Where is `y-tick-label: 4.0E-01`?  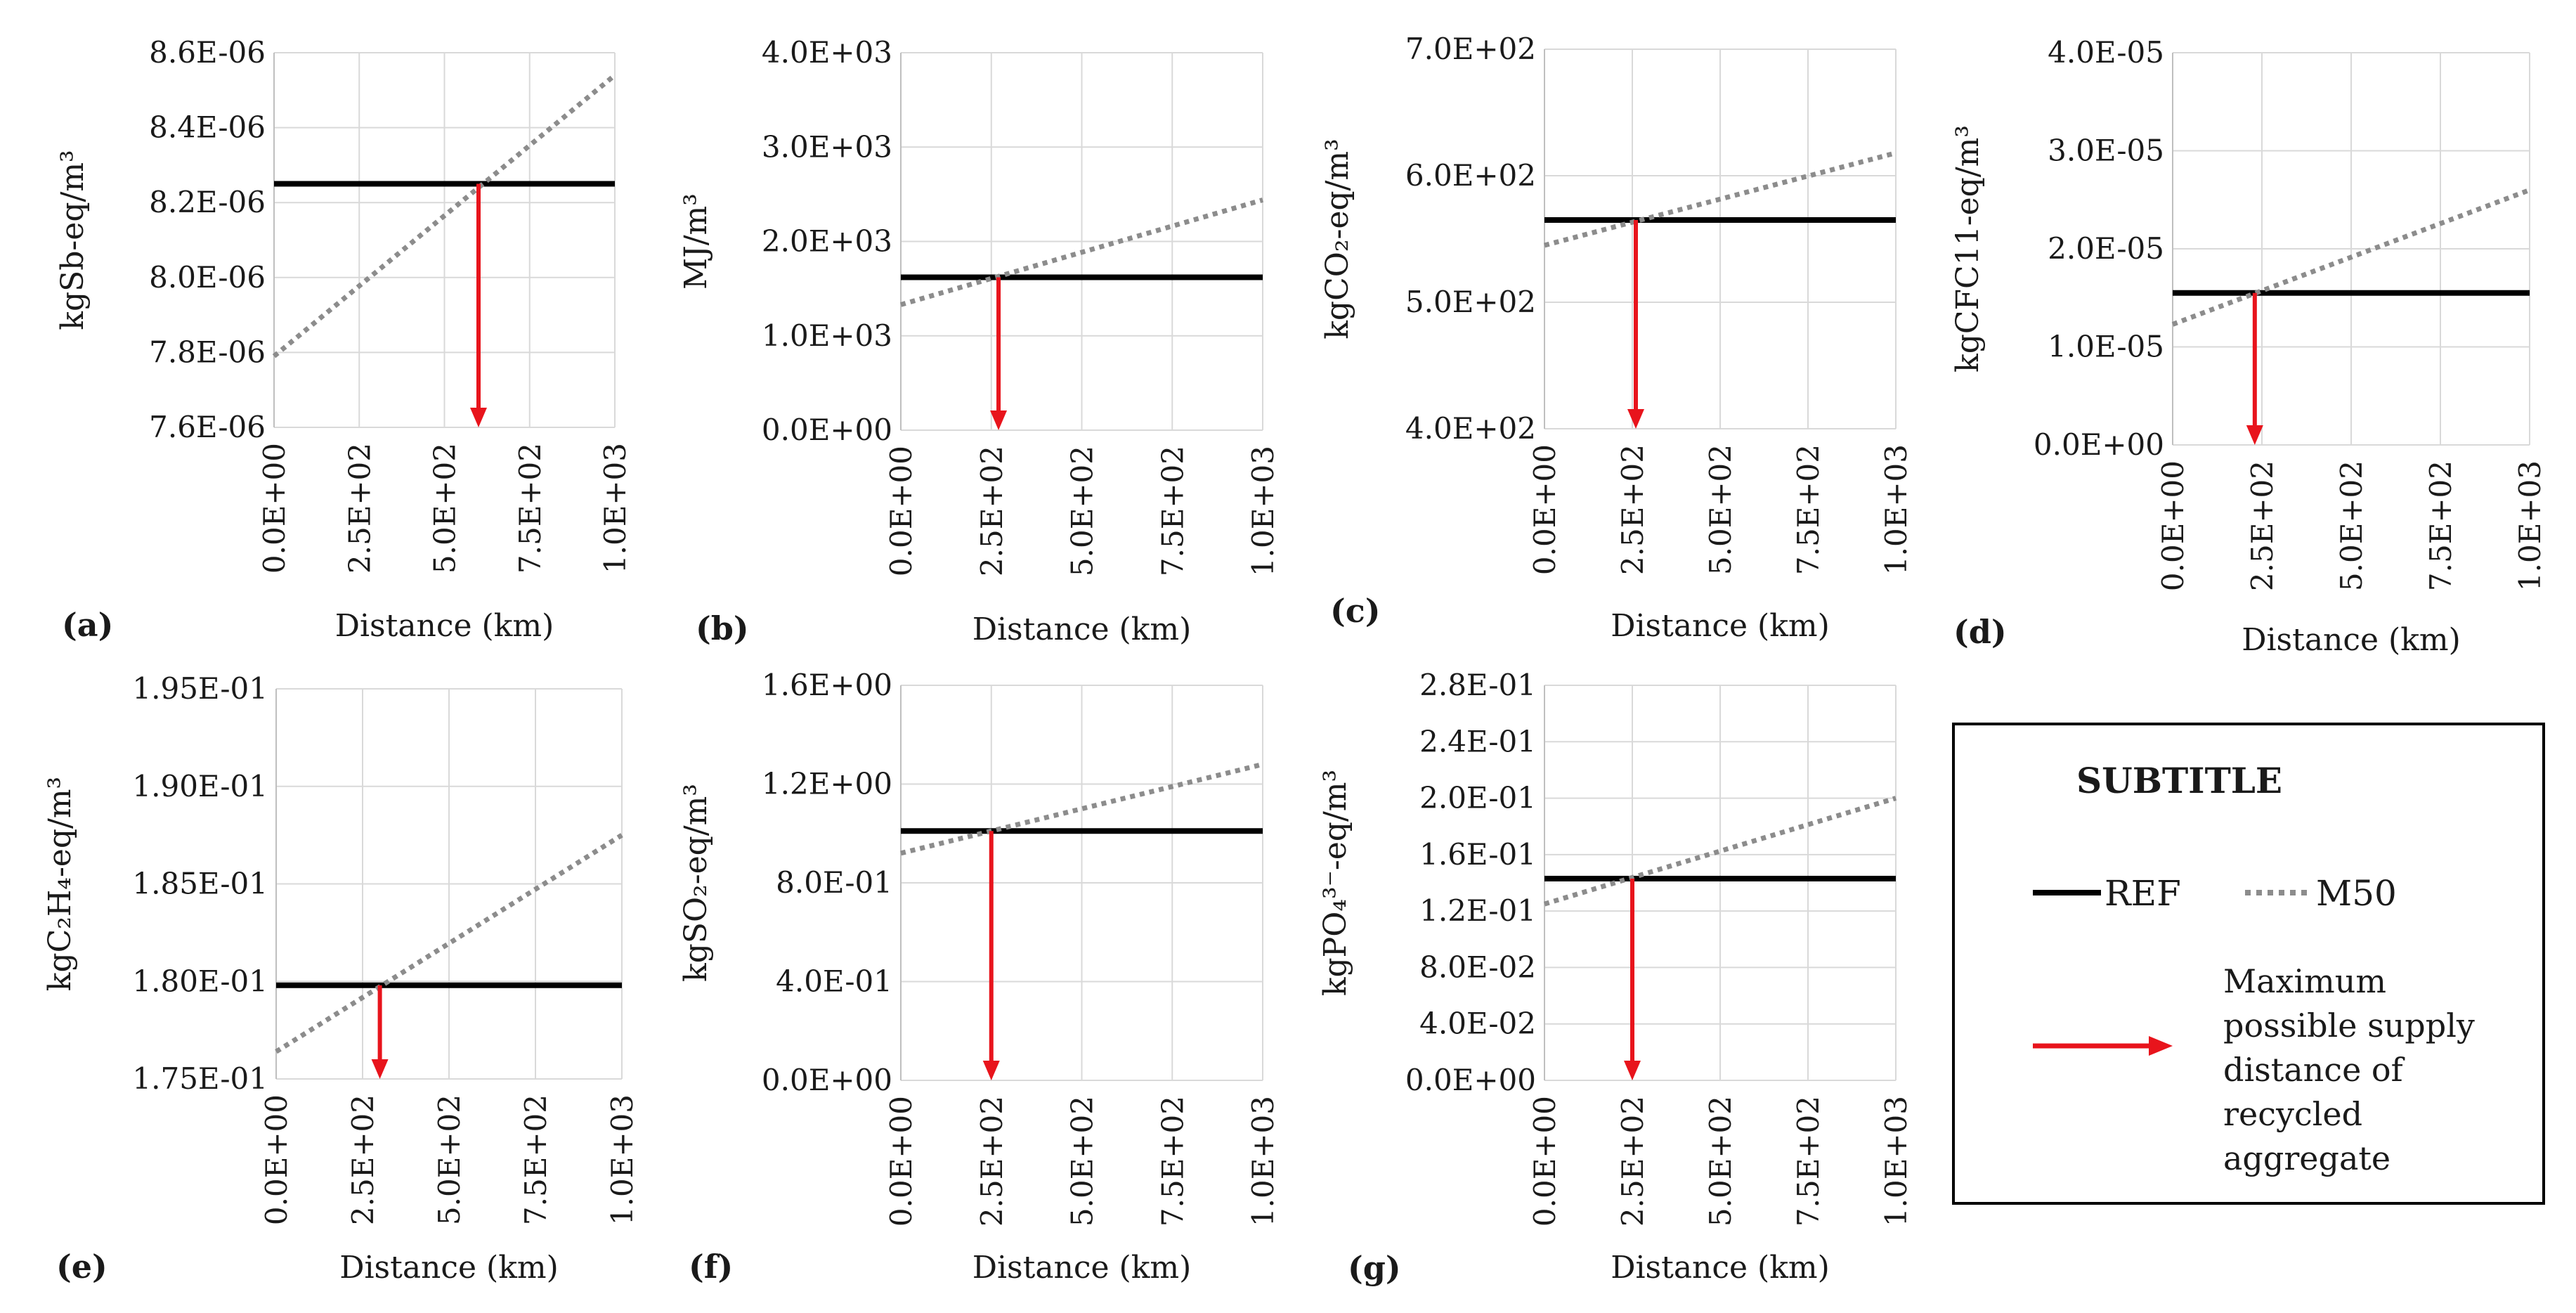 y-tick-label: 4.0E-01 is located at coordinates (834, 981).